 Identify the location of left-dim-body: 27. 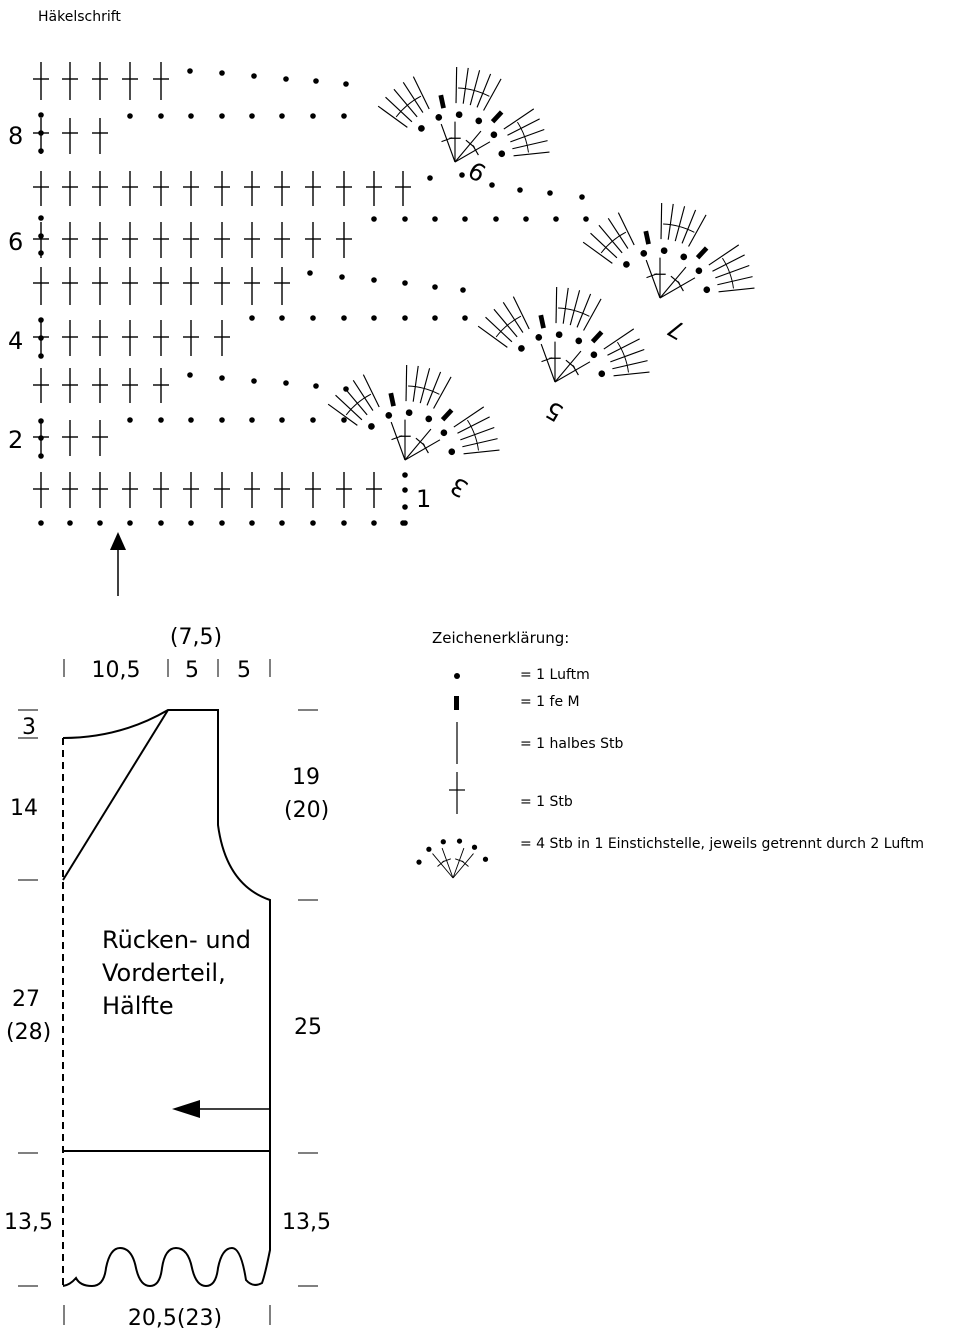
(26, 999).